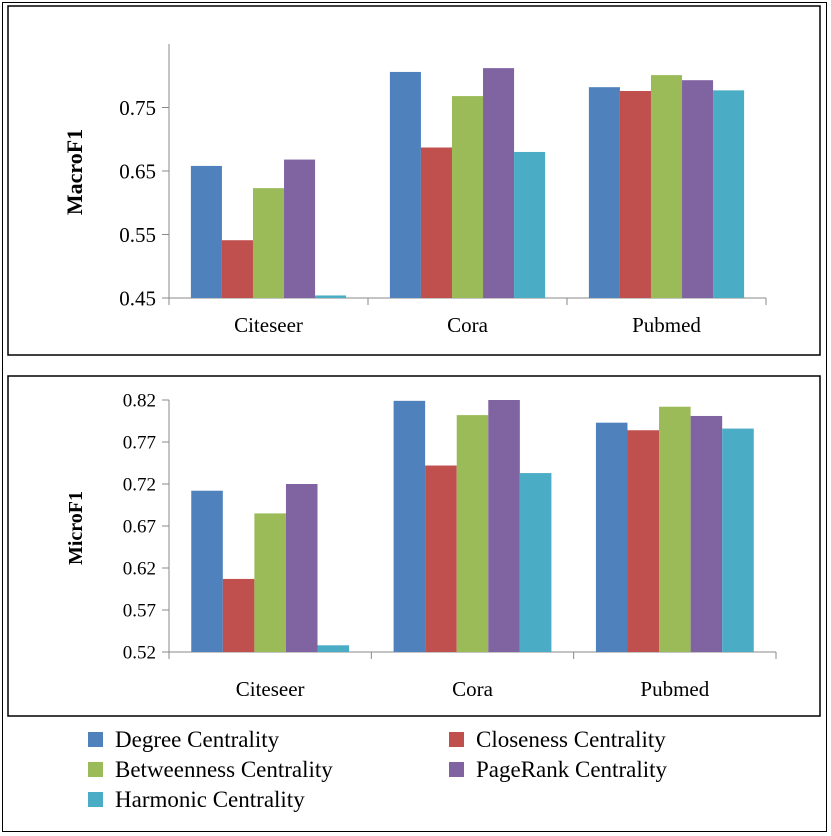 This screenshot has height=836, width=831. Describe the element at coordinates (571, 739) in the screenshot. I see `legend-label-closeness-centrality: Closeness Centrality` at that location.